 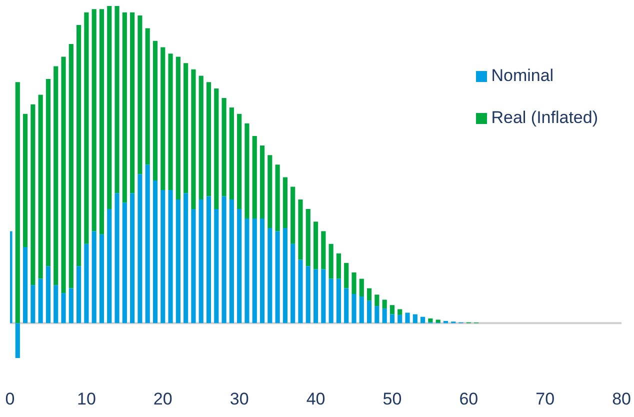 What do you see at coordinates (10, 398) in the screenshot?
I see `x-tick-label: 0` at bounding box center [10, 398].